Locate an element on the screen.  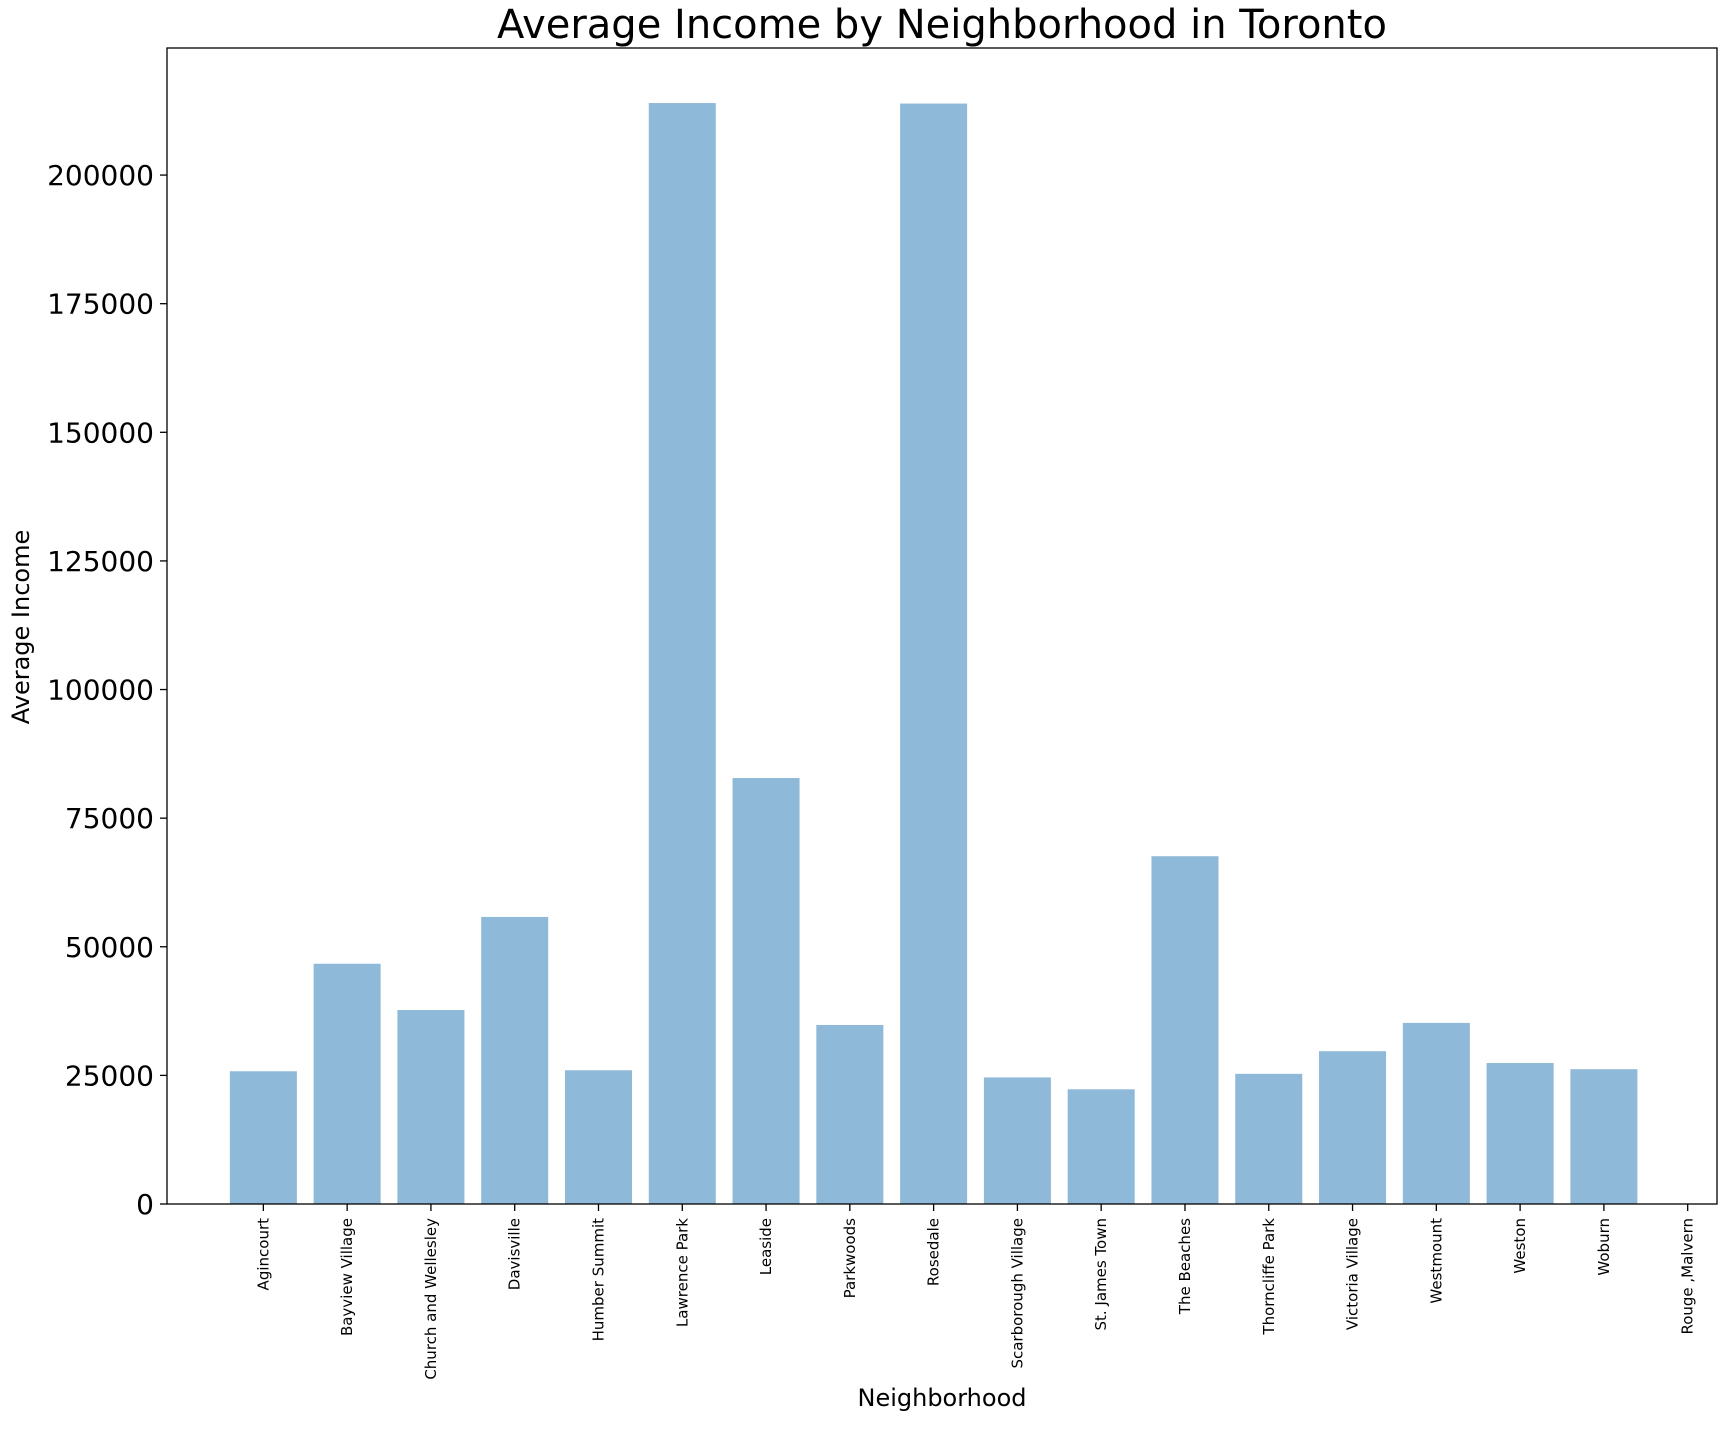
y-tick-label: 125000 is located at coordinates (100, 561).